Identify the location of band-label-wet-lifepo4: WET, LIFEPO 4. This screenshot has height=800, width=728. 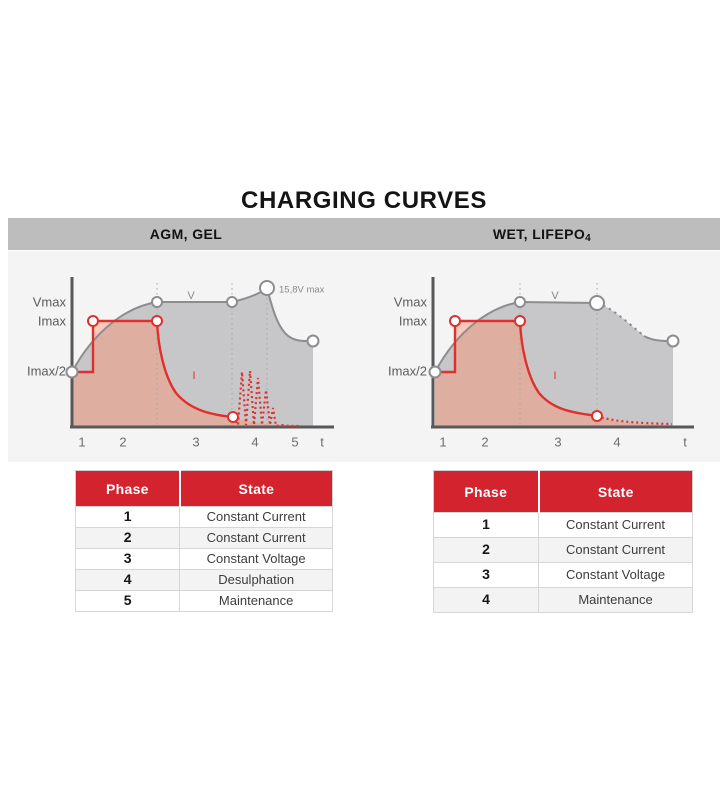
(542, 234).